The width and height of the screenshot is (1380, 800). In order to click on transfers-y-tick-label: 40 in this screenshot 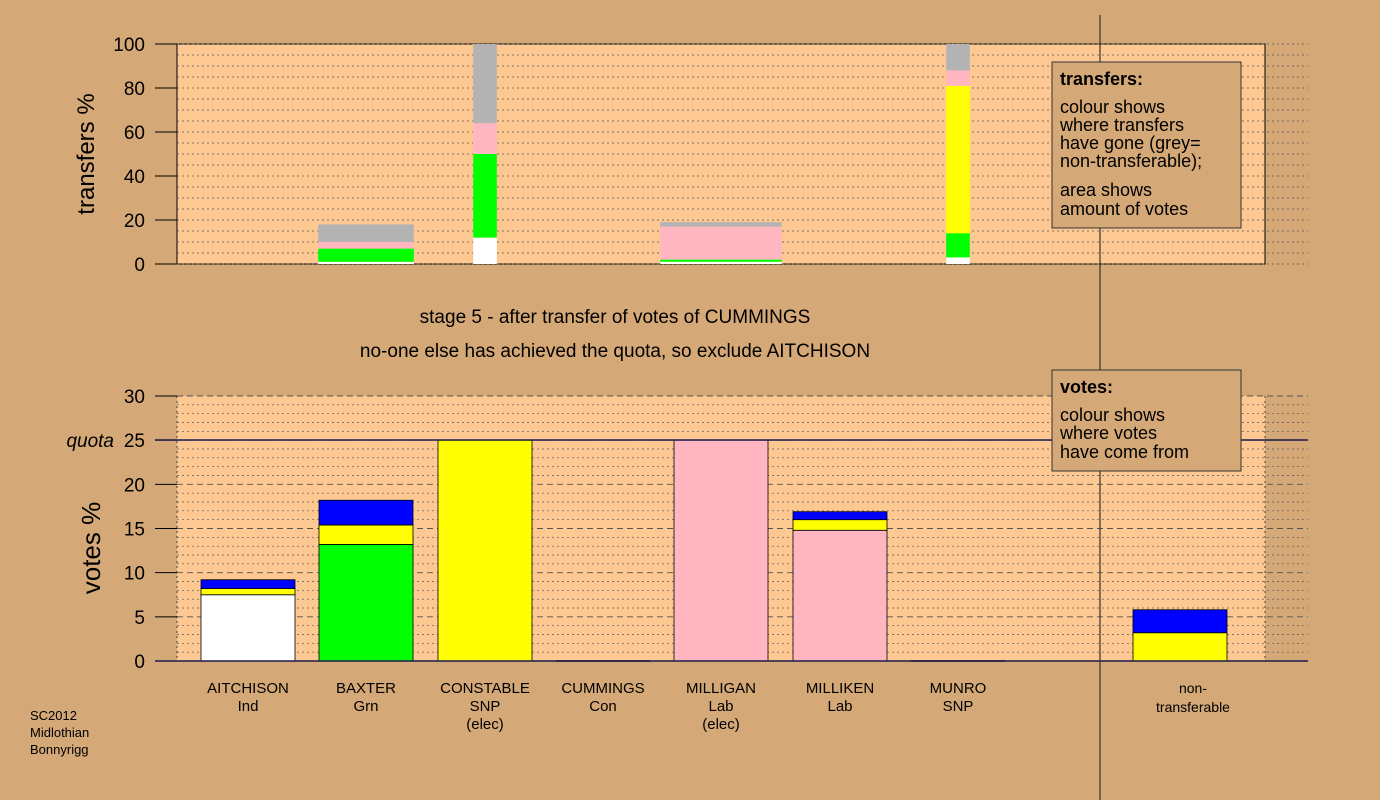, I will do `click(134, 177)`.